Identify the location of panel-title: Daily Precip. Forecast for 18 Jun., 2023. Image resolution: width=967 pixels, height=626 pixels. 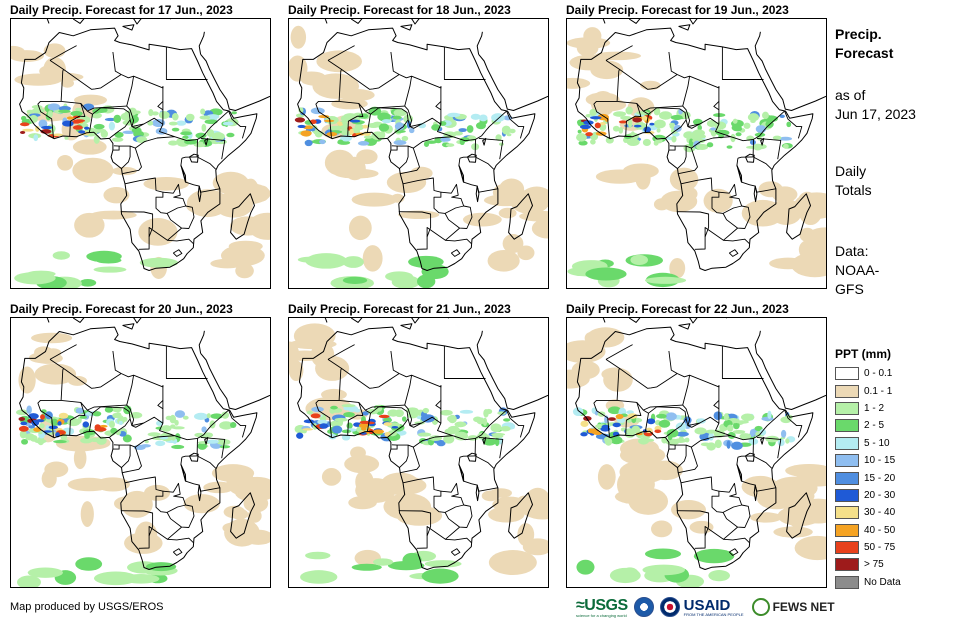
(399, 10).